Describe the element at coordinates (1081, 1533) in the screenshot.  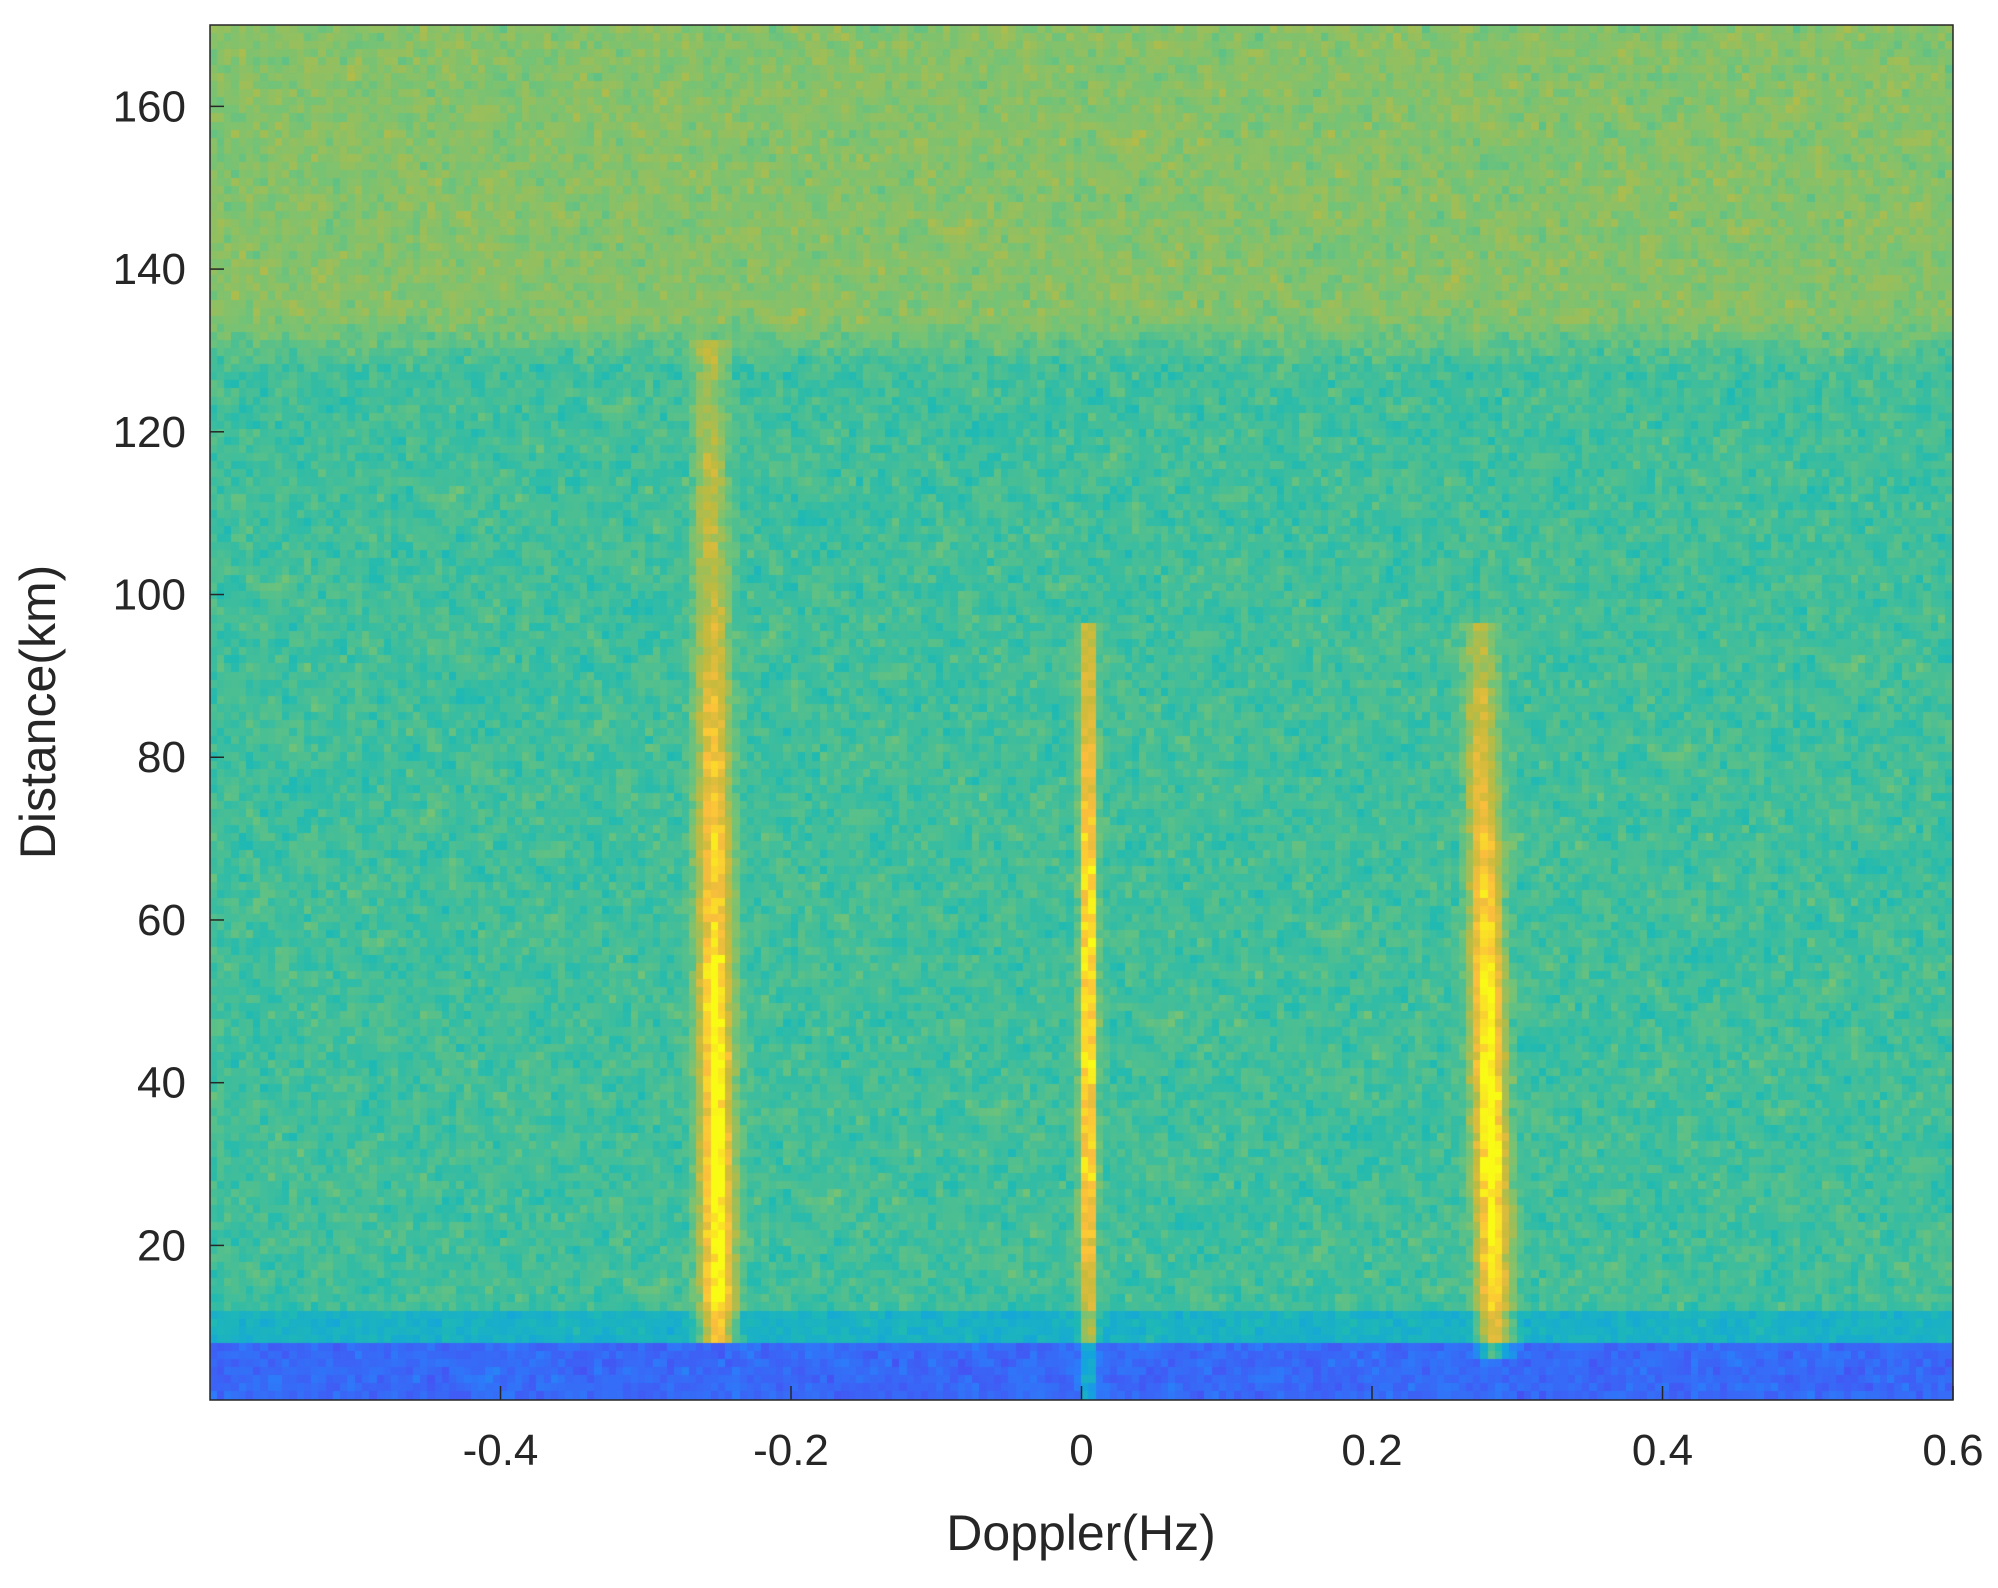
I see `x-axis-label: Doppler(Hz)` at that location.